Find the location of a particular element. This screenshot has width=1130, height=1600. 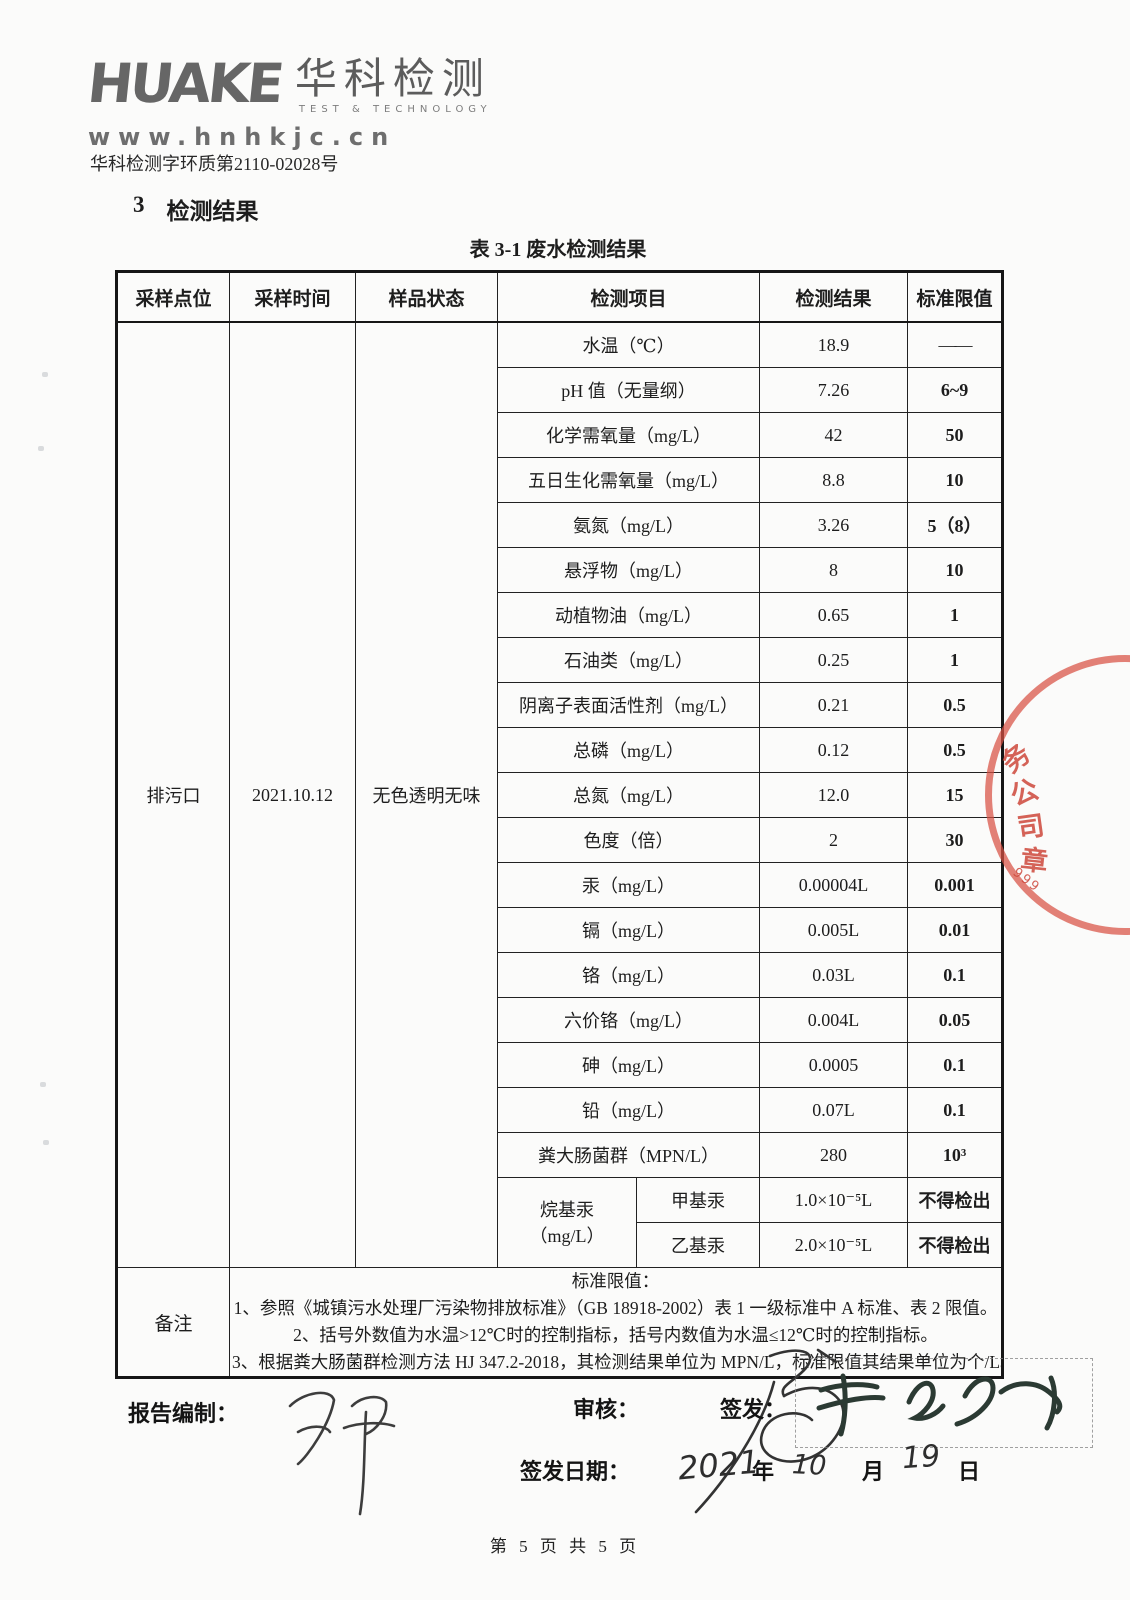

item-cell: 总氮（mg/L） is located at coordinates (628, 795).